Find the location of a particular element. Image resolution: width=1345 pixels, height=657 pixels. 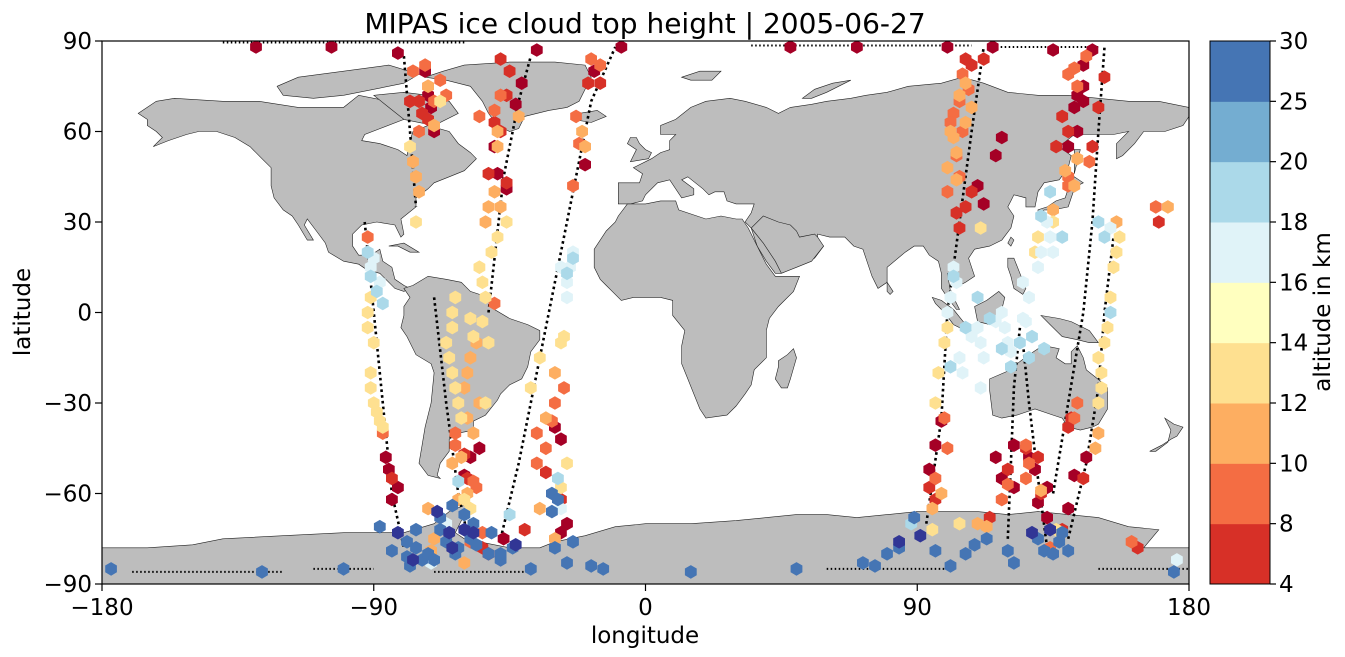

land-svalbard is located at coordinates (701, 75).